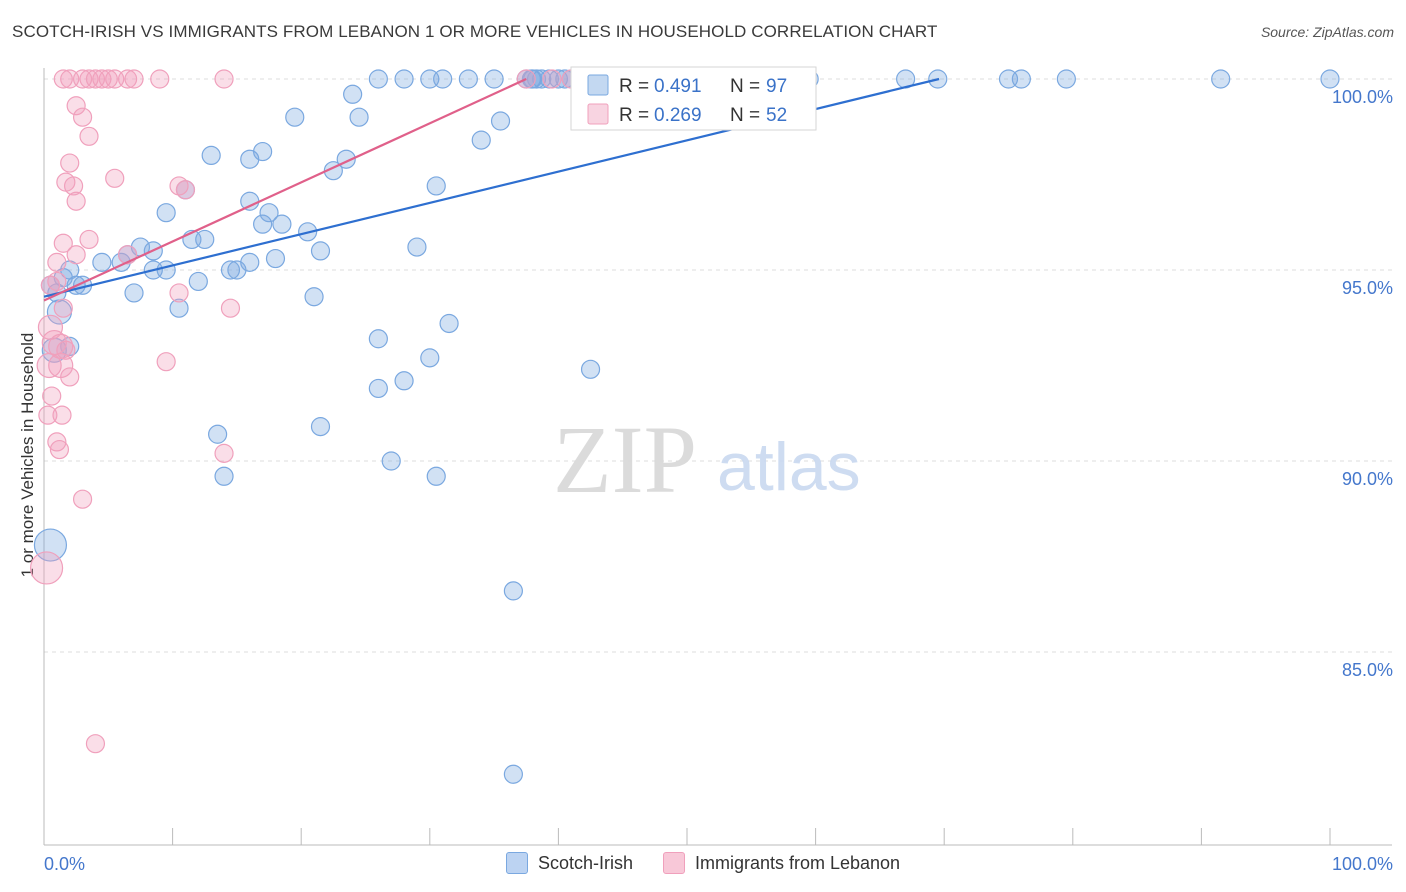 This screenshot has width=1406, height=892. What do you see at coordinates (598, 85) in the screenshot?
I see `scotch-irish-stats-swatch` at bounding box center [598, 85].